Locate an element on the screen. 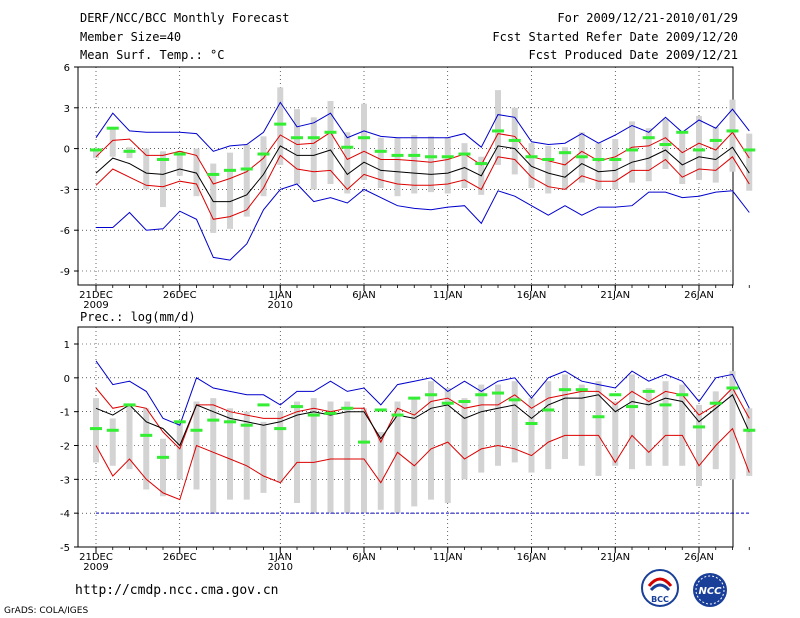 The height and width of the screenshot is (618, 800). x-tick-label: 6JAN is located at coordinates (363, 557).